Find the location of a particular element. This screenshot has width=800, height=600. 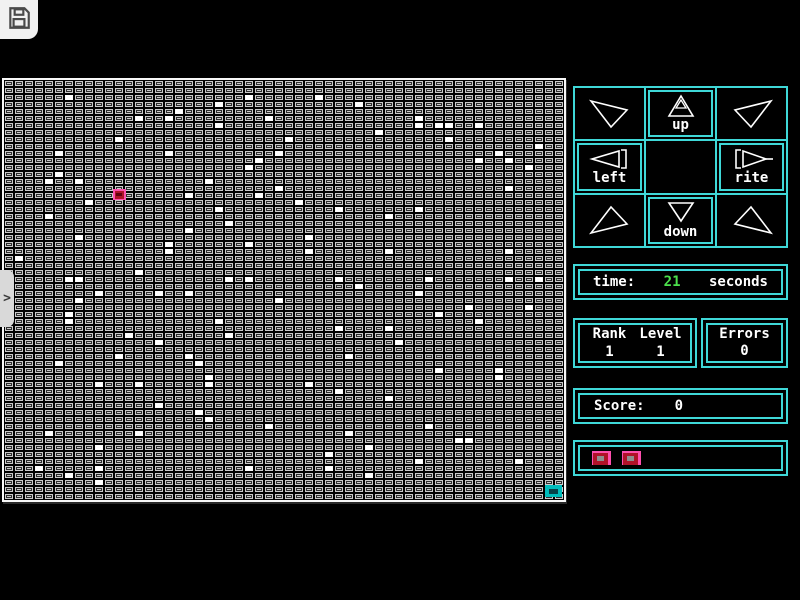

chevron-right-icon: > is located at coordinates (7, 298).